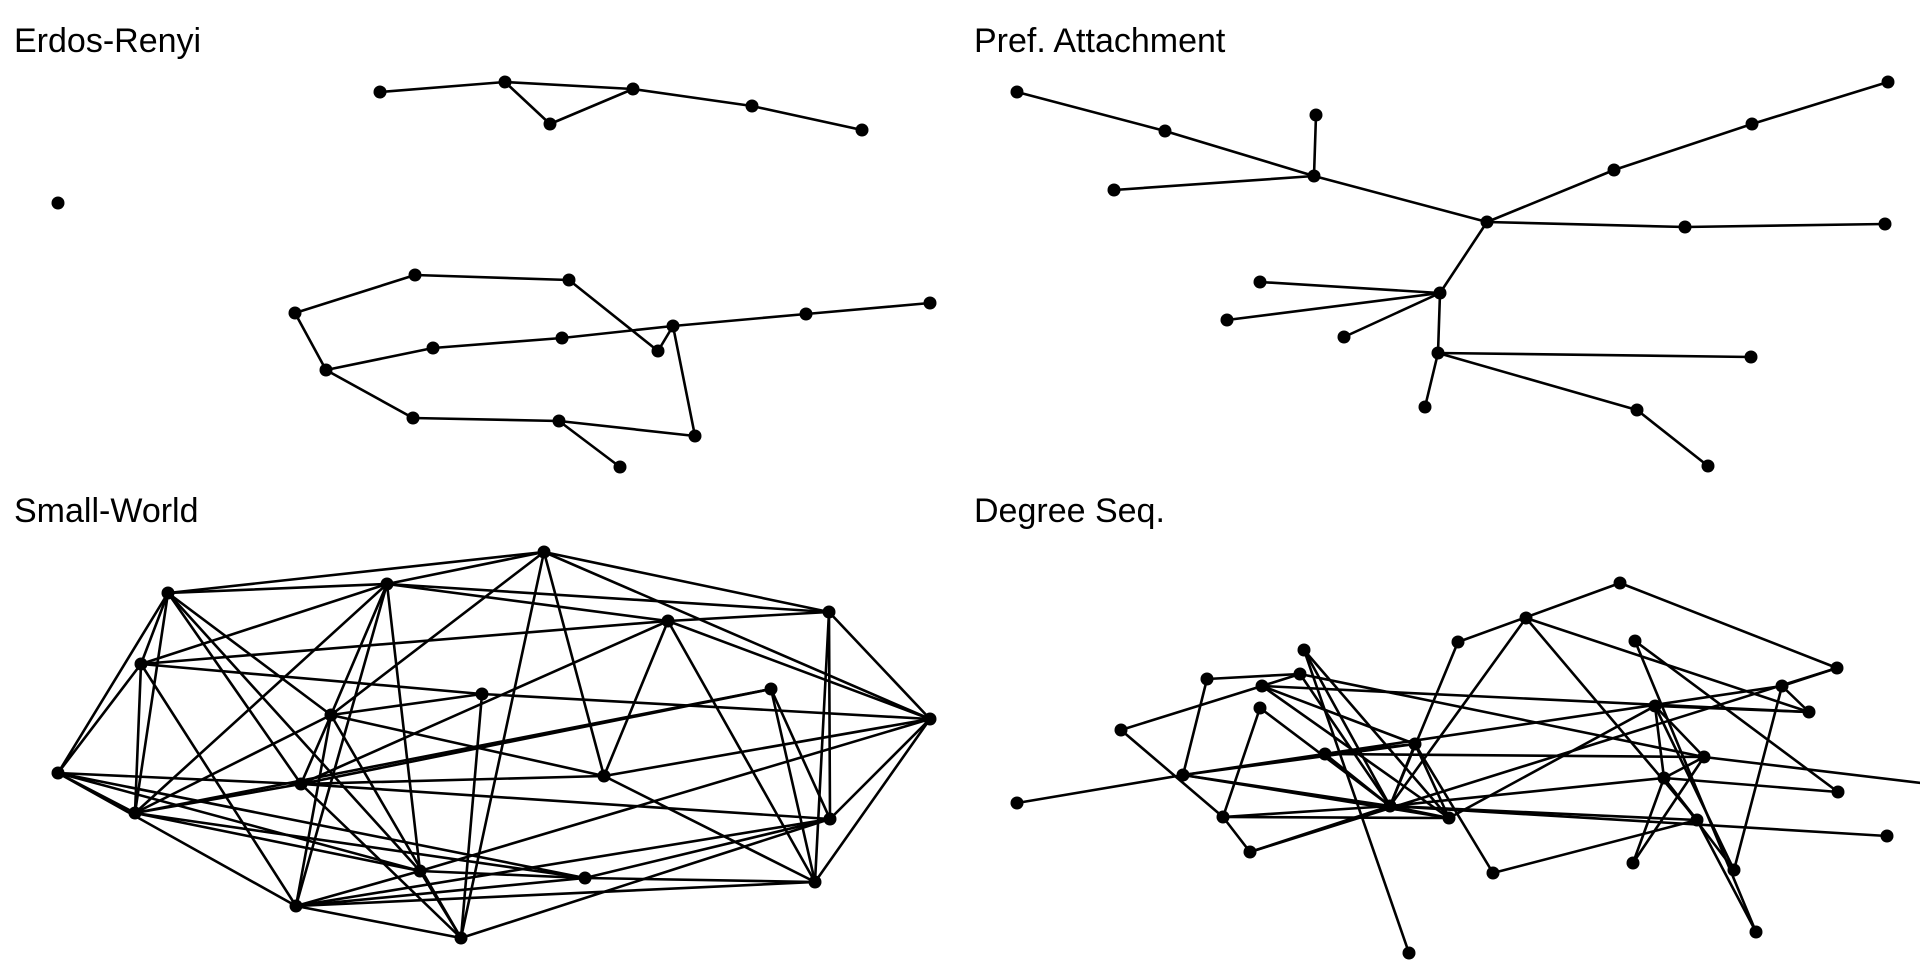  Describe the element at coordinates (1100, 41) in the screenshot. I see `panel-title: Pref. Attachment` at that location.